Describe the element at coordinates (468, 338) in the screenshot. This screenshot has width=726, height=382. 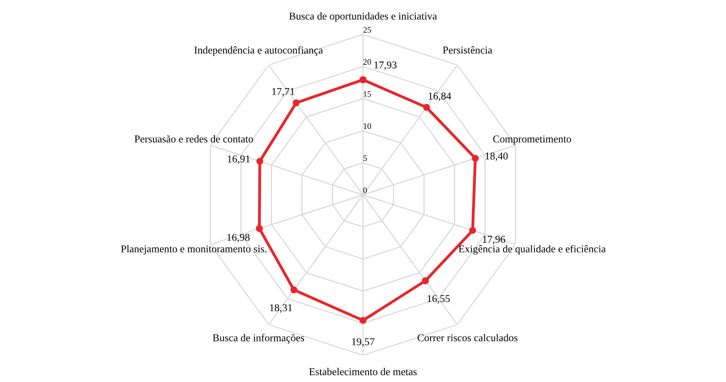
I see `spoke-label: Correr riscos calculados` at that location.